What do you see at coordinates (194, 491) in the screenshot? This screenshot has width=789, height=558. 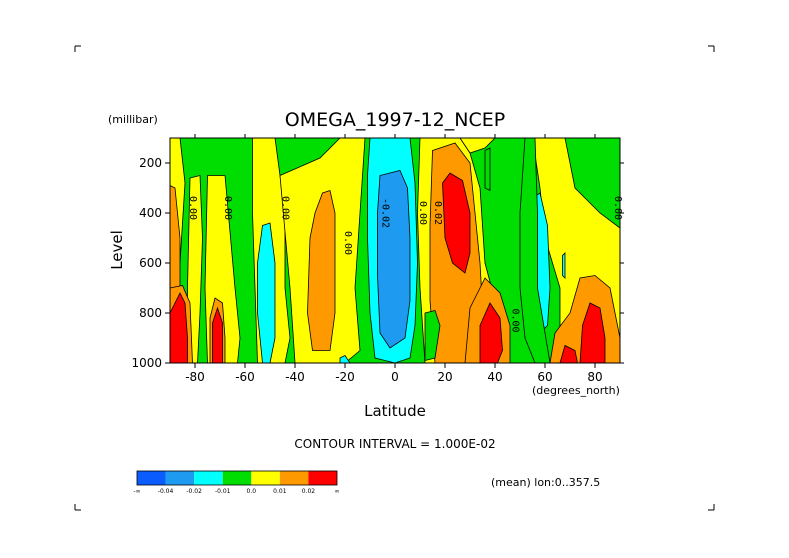 I see `legend-label: -0.02` at bounding box center [194, 491].